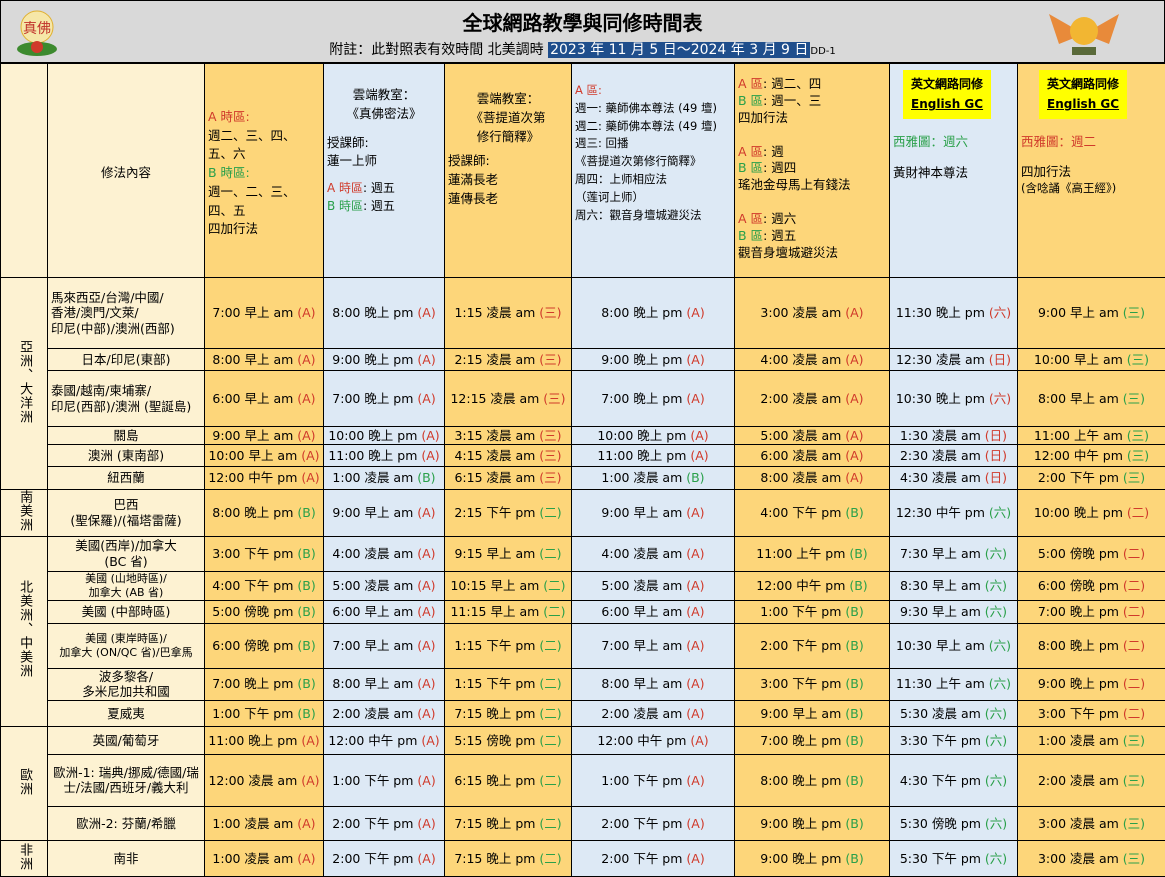  Describe the element at coordinates (24, 511) in the screenshot. I see `region-label: 南美洲` at that location.